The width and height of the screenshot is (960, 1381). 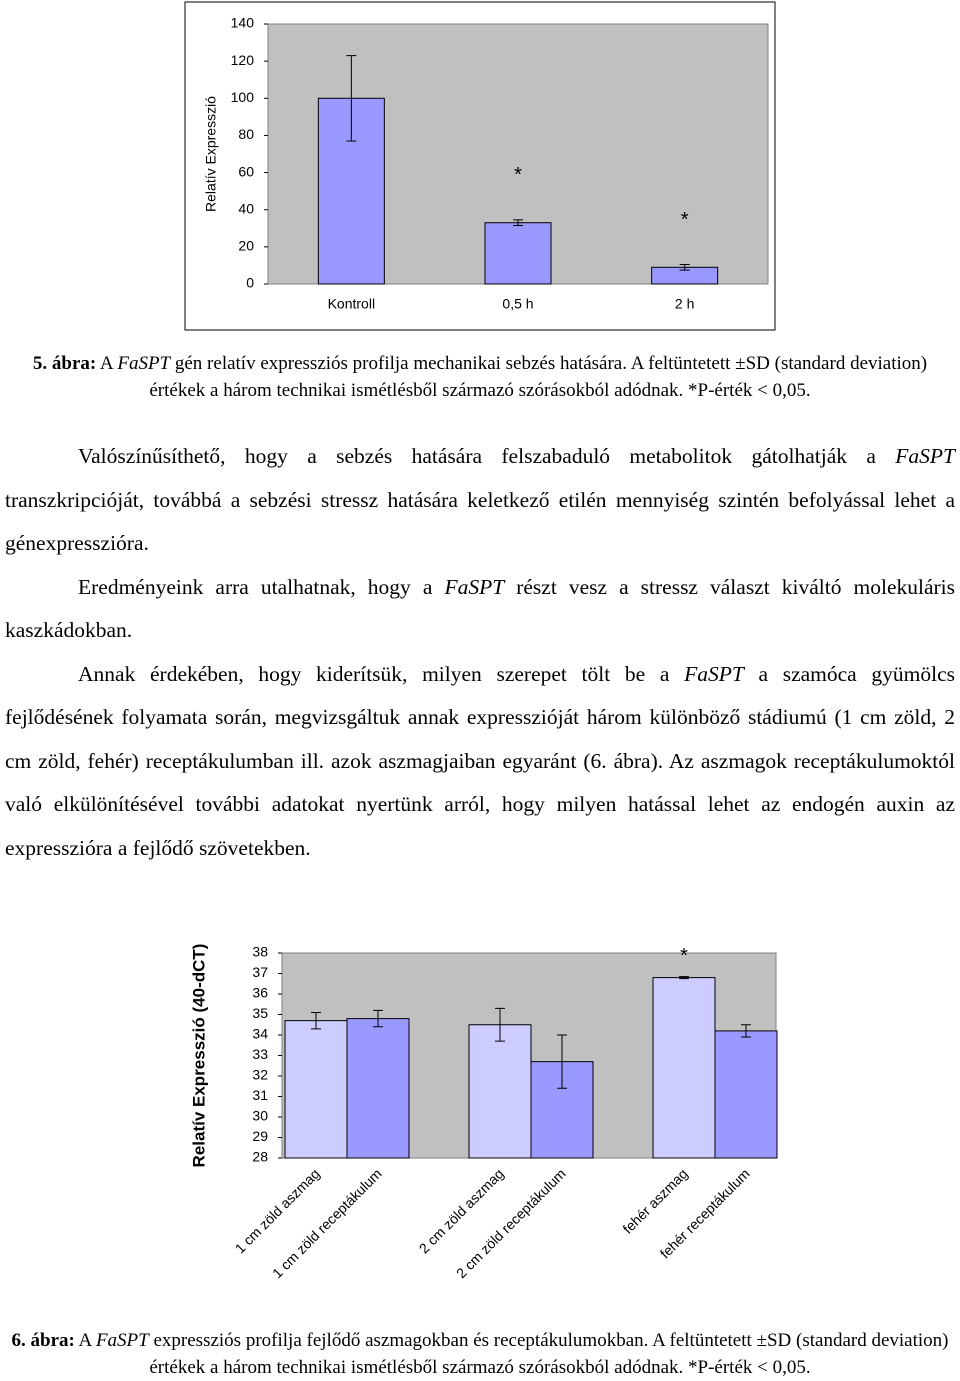 I want to click on y-tick-label: 60, so click(x=246, y=171).